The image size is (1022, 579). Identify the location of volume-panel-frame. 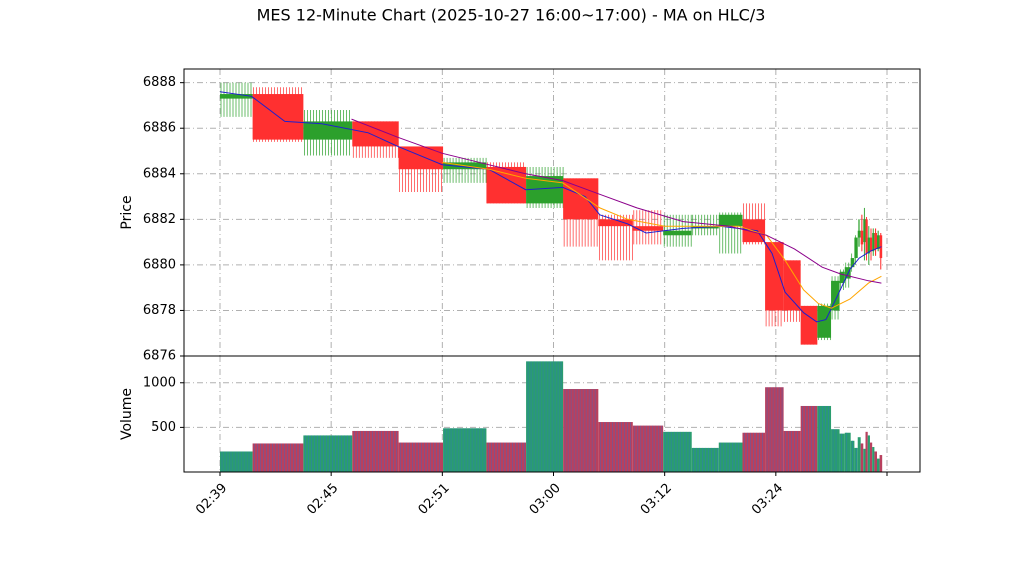
(552, 414).